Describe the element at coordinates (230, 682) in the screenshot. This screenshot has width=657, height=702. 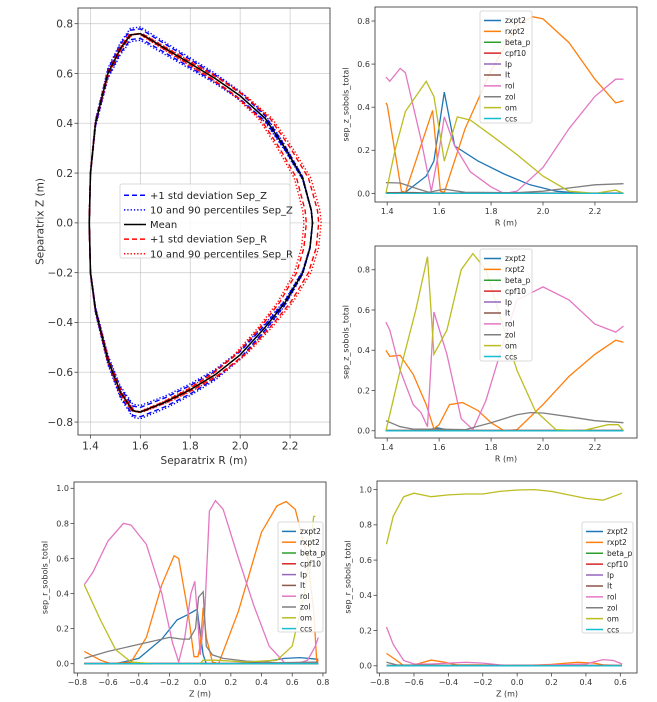
I see `x-tick-label: 0.2` at that location.